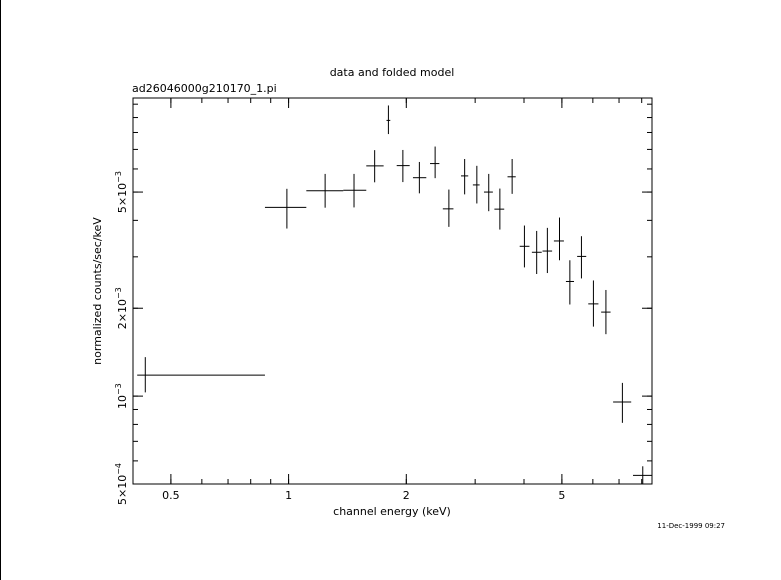  I want to click on y-tick-label: 2×10−3, so click(121, 308).